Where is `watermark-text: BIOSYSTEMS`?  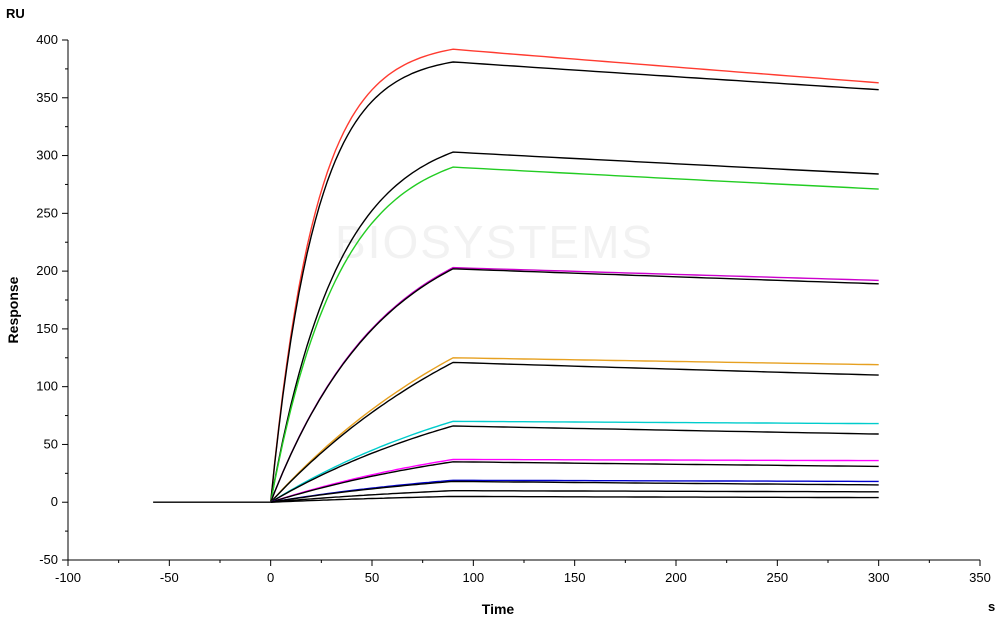 watermark-text: BIOSYSTEMS is located at coordinates (494, 242).